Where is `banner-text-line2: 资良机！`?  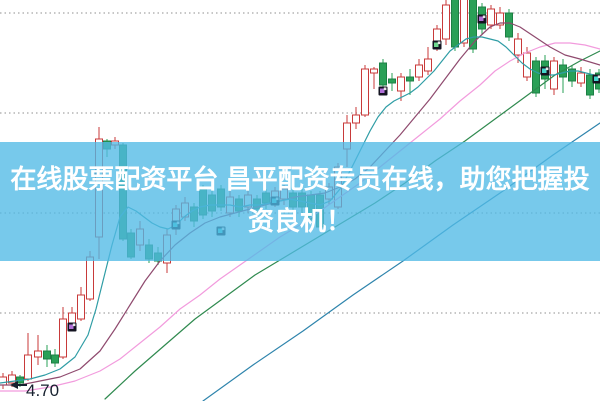
banner-text-line2: 资良机！ is located at coordinates (299, 220).